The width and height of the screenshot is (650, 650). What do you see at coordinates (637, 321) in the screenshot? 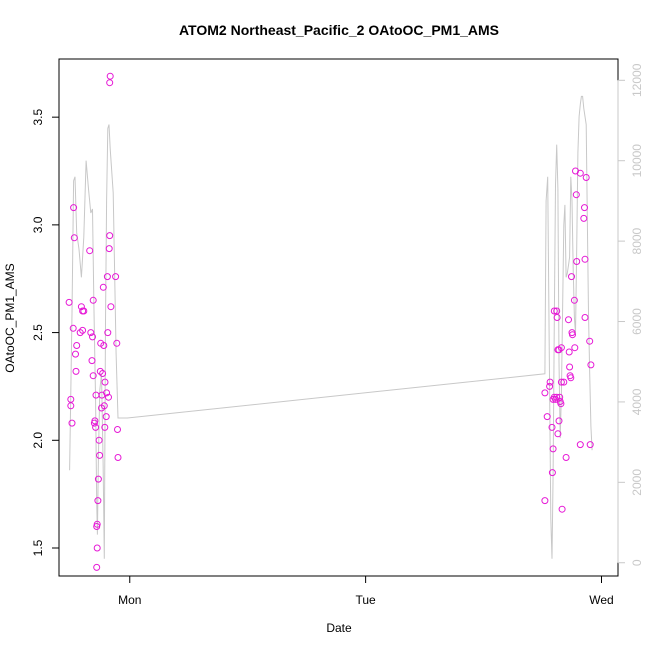
I see `y2-tick-label: 6000` at bounding box center [637, 321].